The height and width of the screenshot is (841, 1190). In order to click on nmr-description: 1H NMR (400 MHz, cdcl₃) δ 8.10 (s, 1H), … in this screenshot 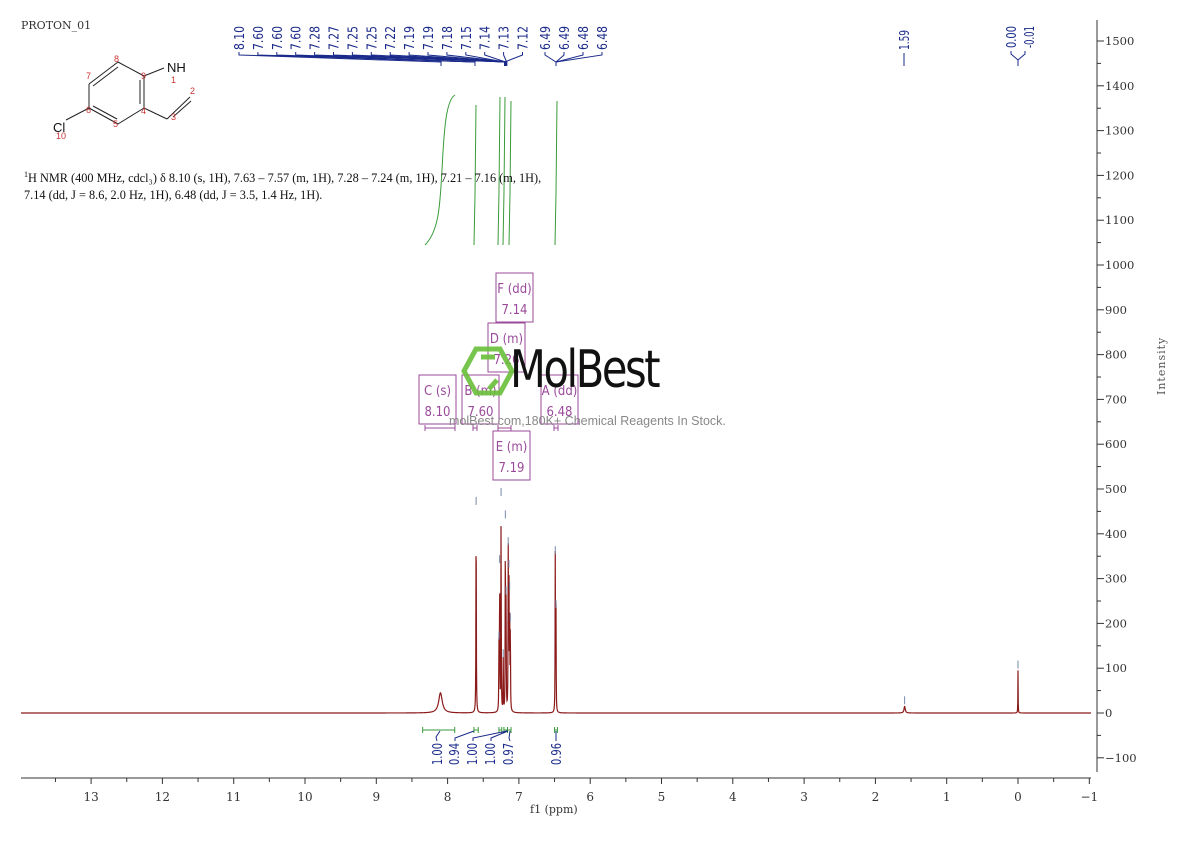, I will do `click(283, 186)`.